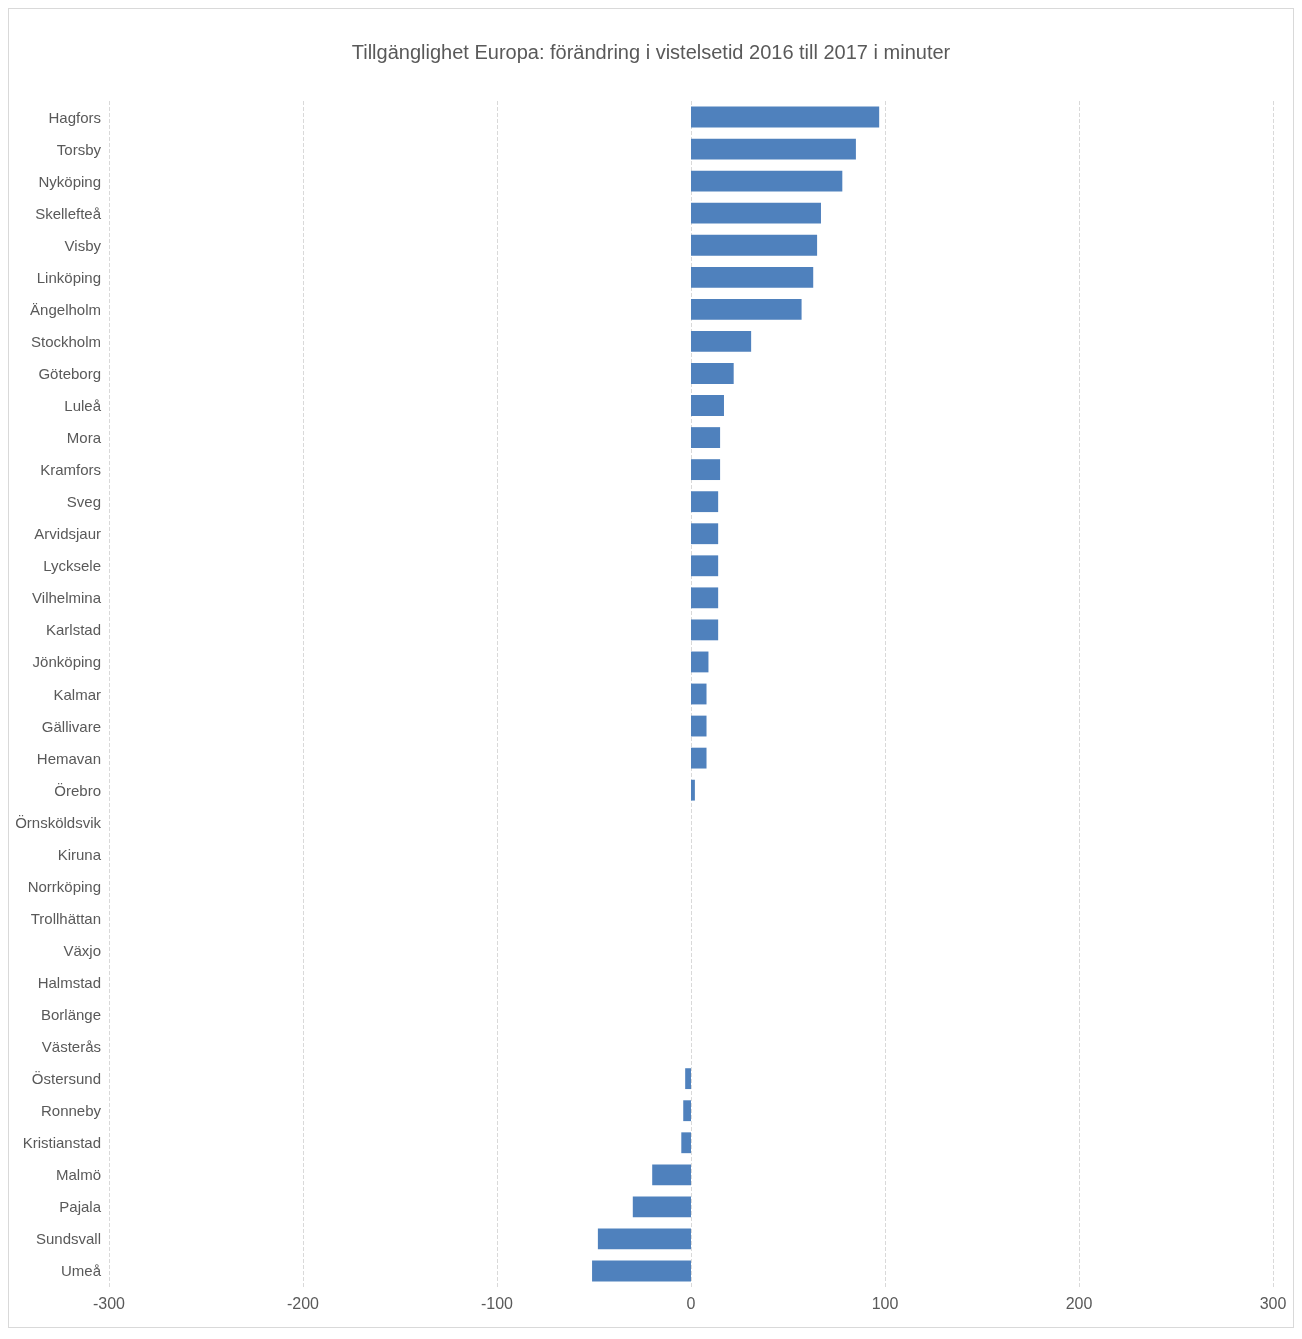  Describe the element at coordinates (109, 1303) in the screenshot. I see `x-tick-label: -300` at that location.